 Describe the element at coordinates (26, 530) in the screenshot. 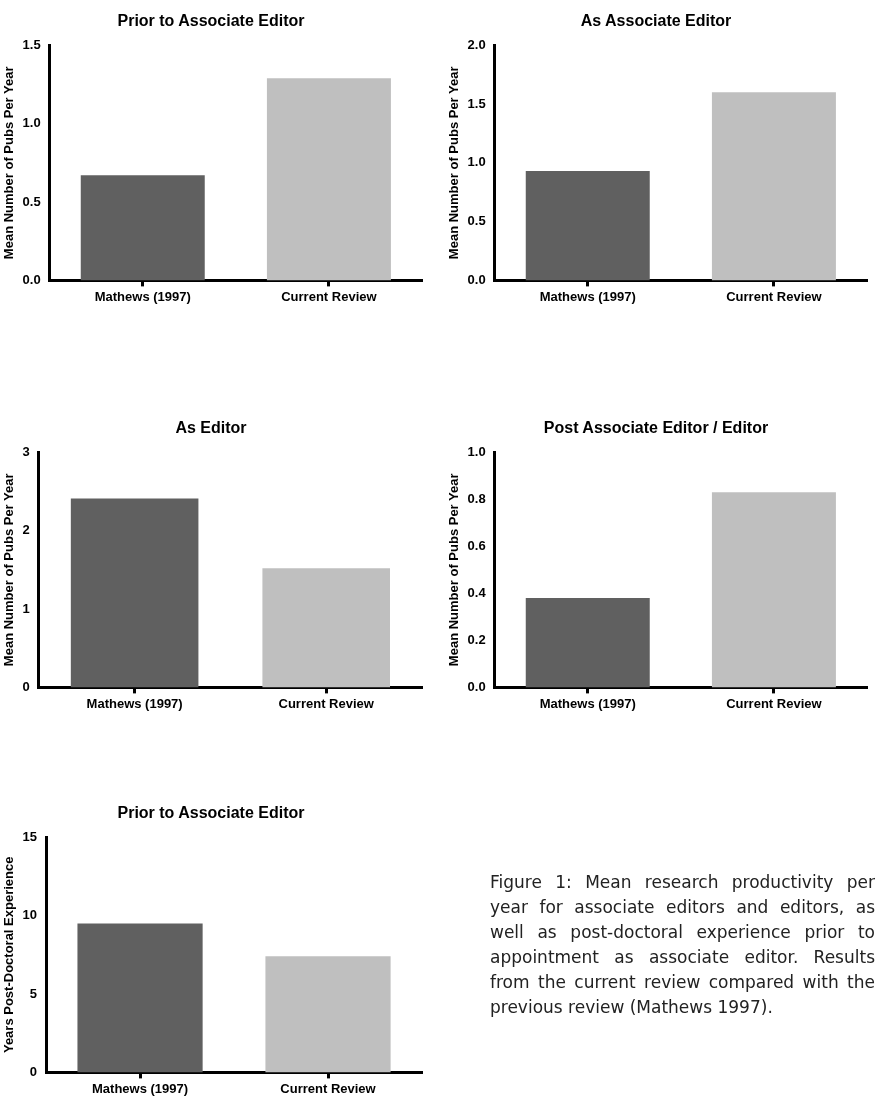

I see `y-tick-label: 2` at that location.